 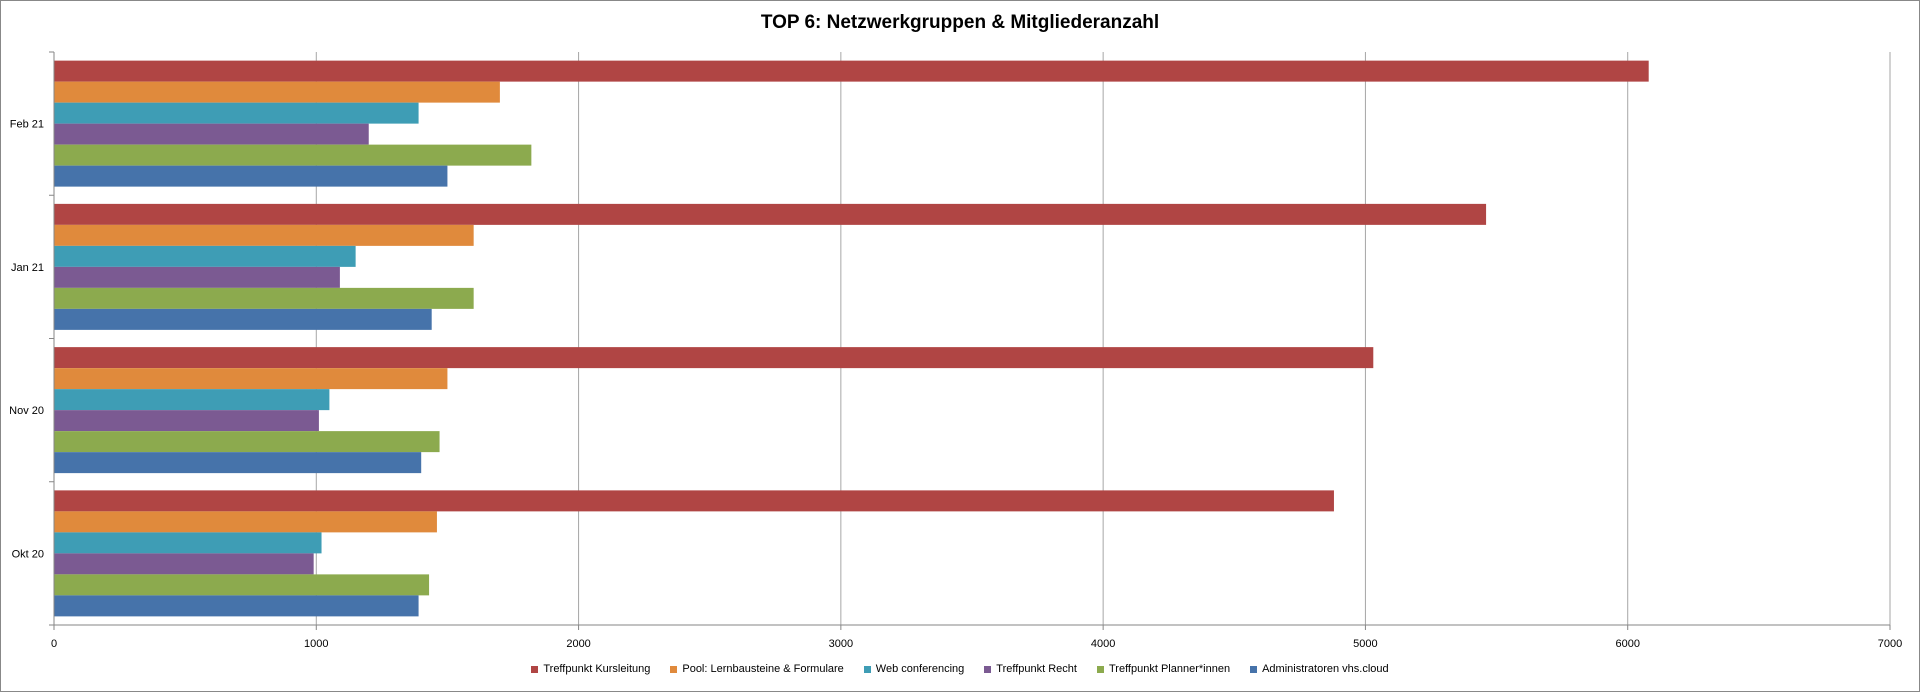 I want to click on legend-item: Treffpunkt Recht, so click(x=1030, y=669).